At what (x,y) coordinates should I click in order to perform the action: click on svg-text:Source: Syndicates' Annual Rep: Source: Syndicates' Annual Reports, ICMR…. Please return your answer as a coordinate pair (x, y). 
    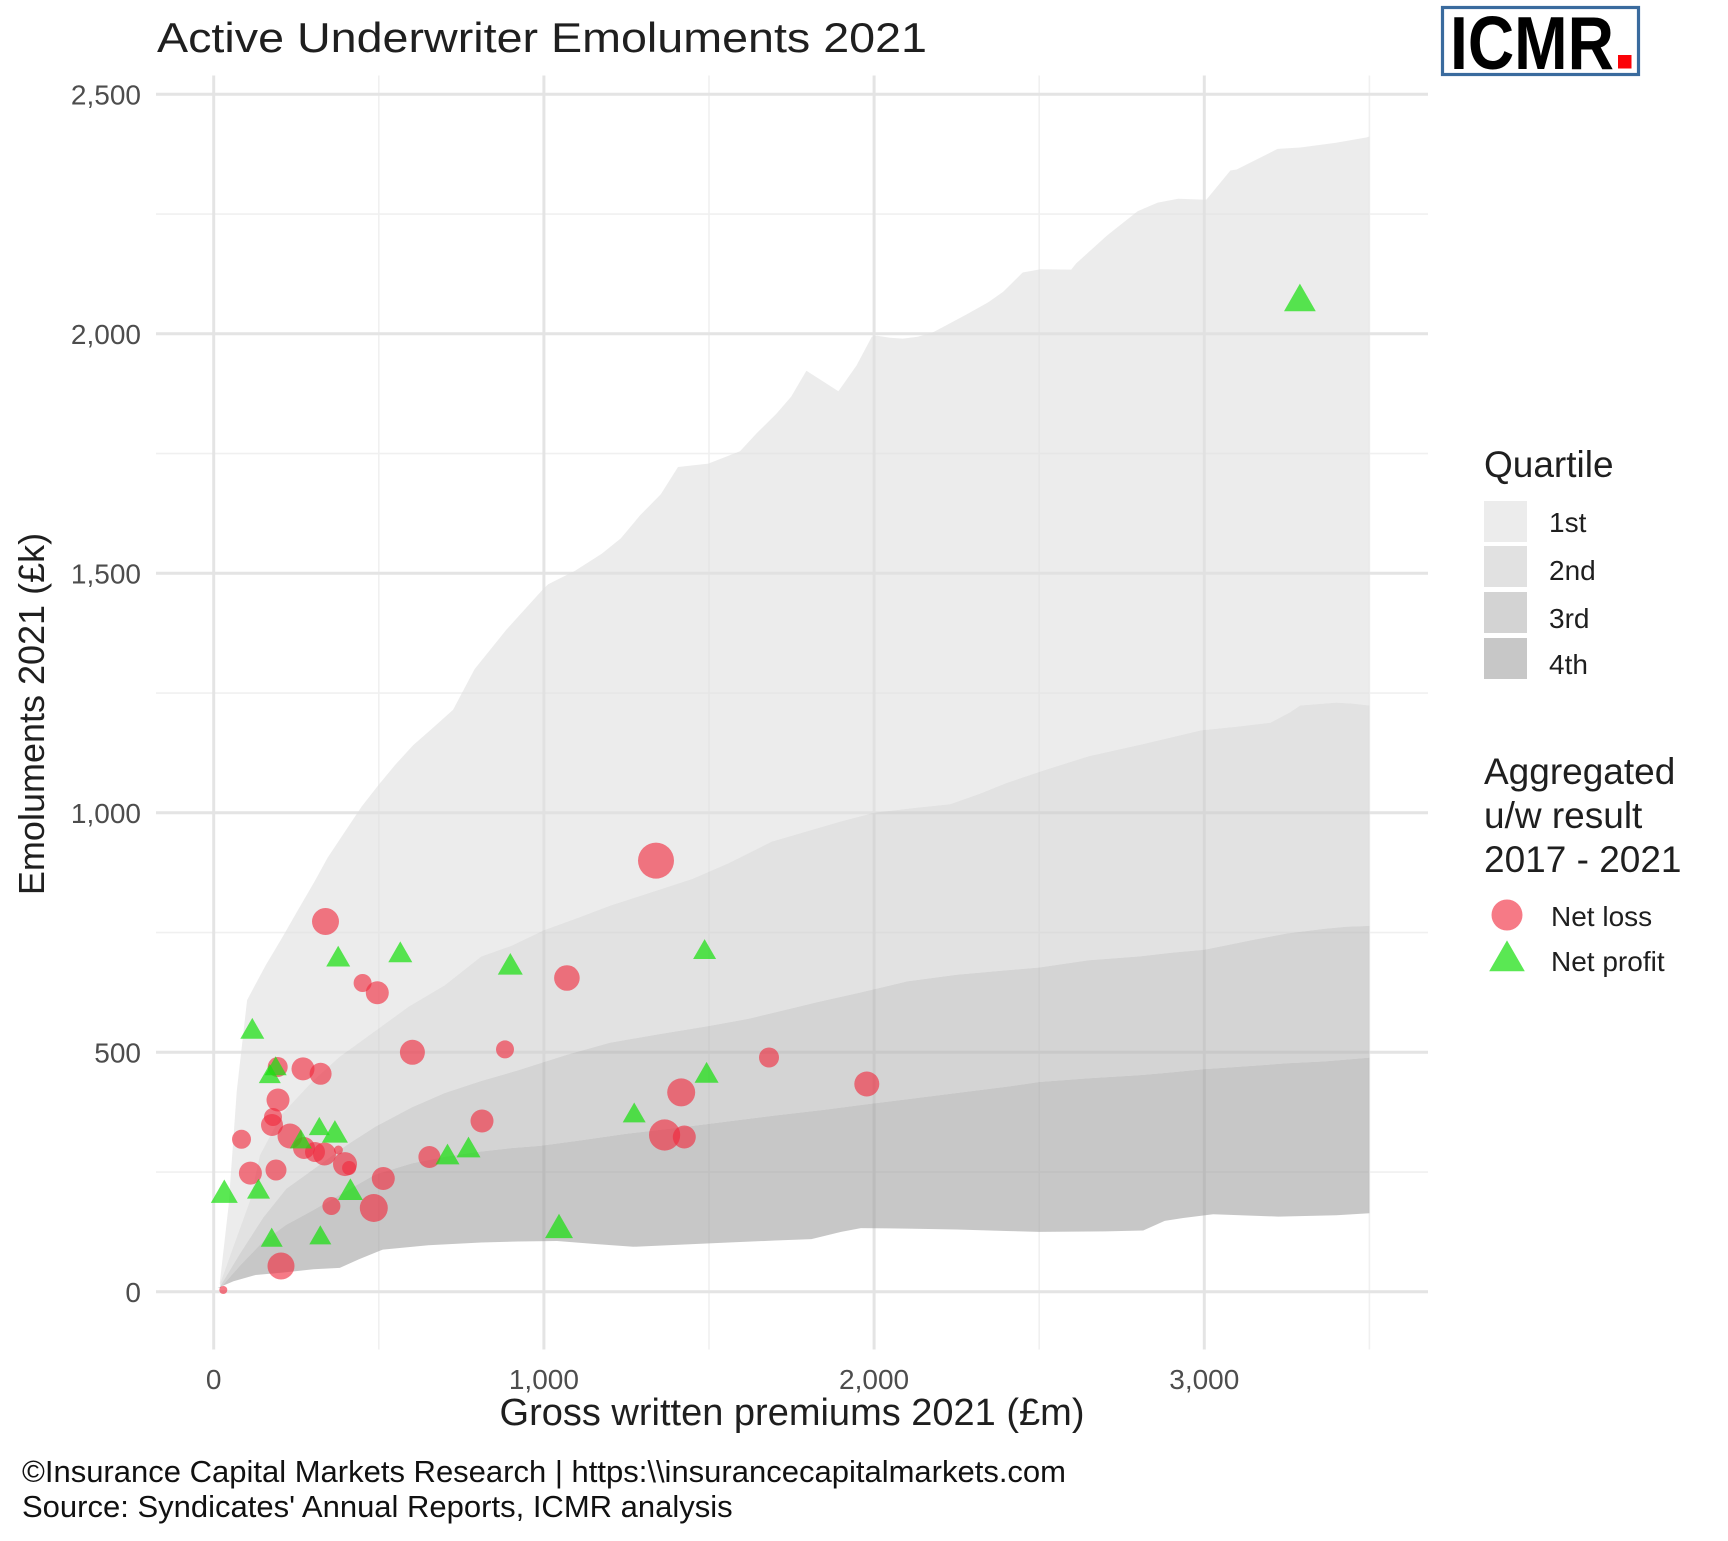
    Looking at the image, I should click on (377, 1506).